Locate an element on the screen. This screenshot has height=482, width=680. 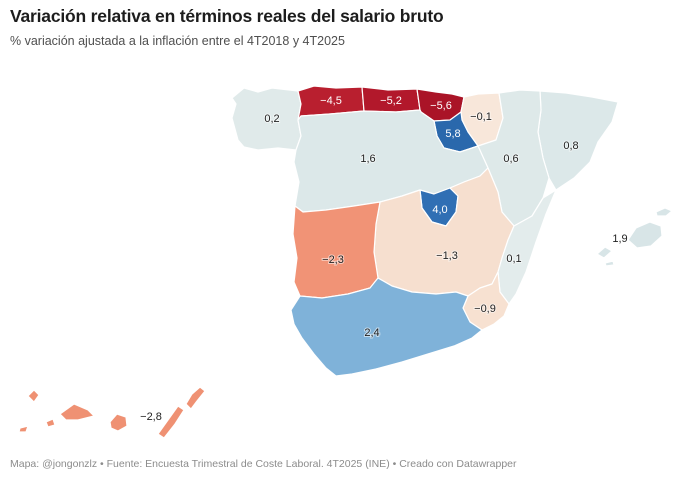
region-label-valencia: 0,1 is located at coordinates (513, 259).